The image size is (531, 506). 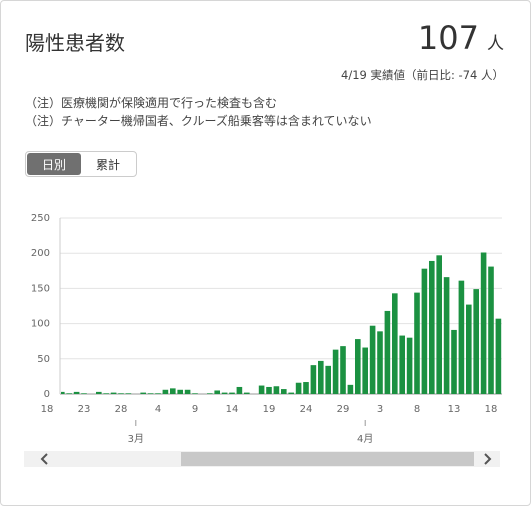 I want to click on x-tick-label: 9, so click(x=195, y=409).